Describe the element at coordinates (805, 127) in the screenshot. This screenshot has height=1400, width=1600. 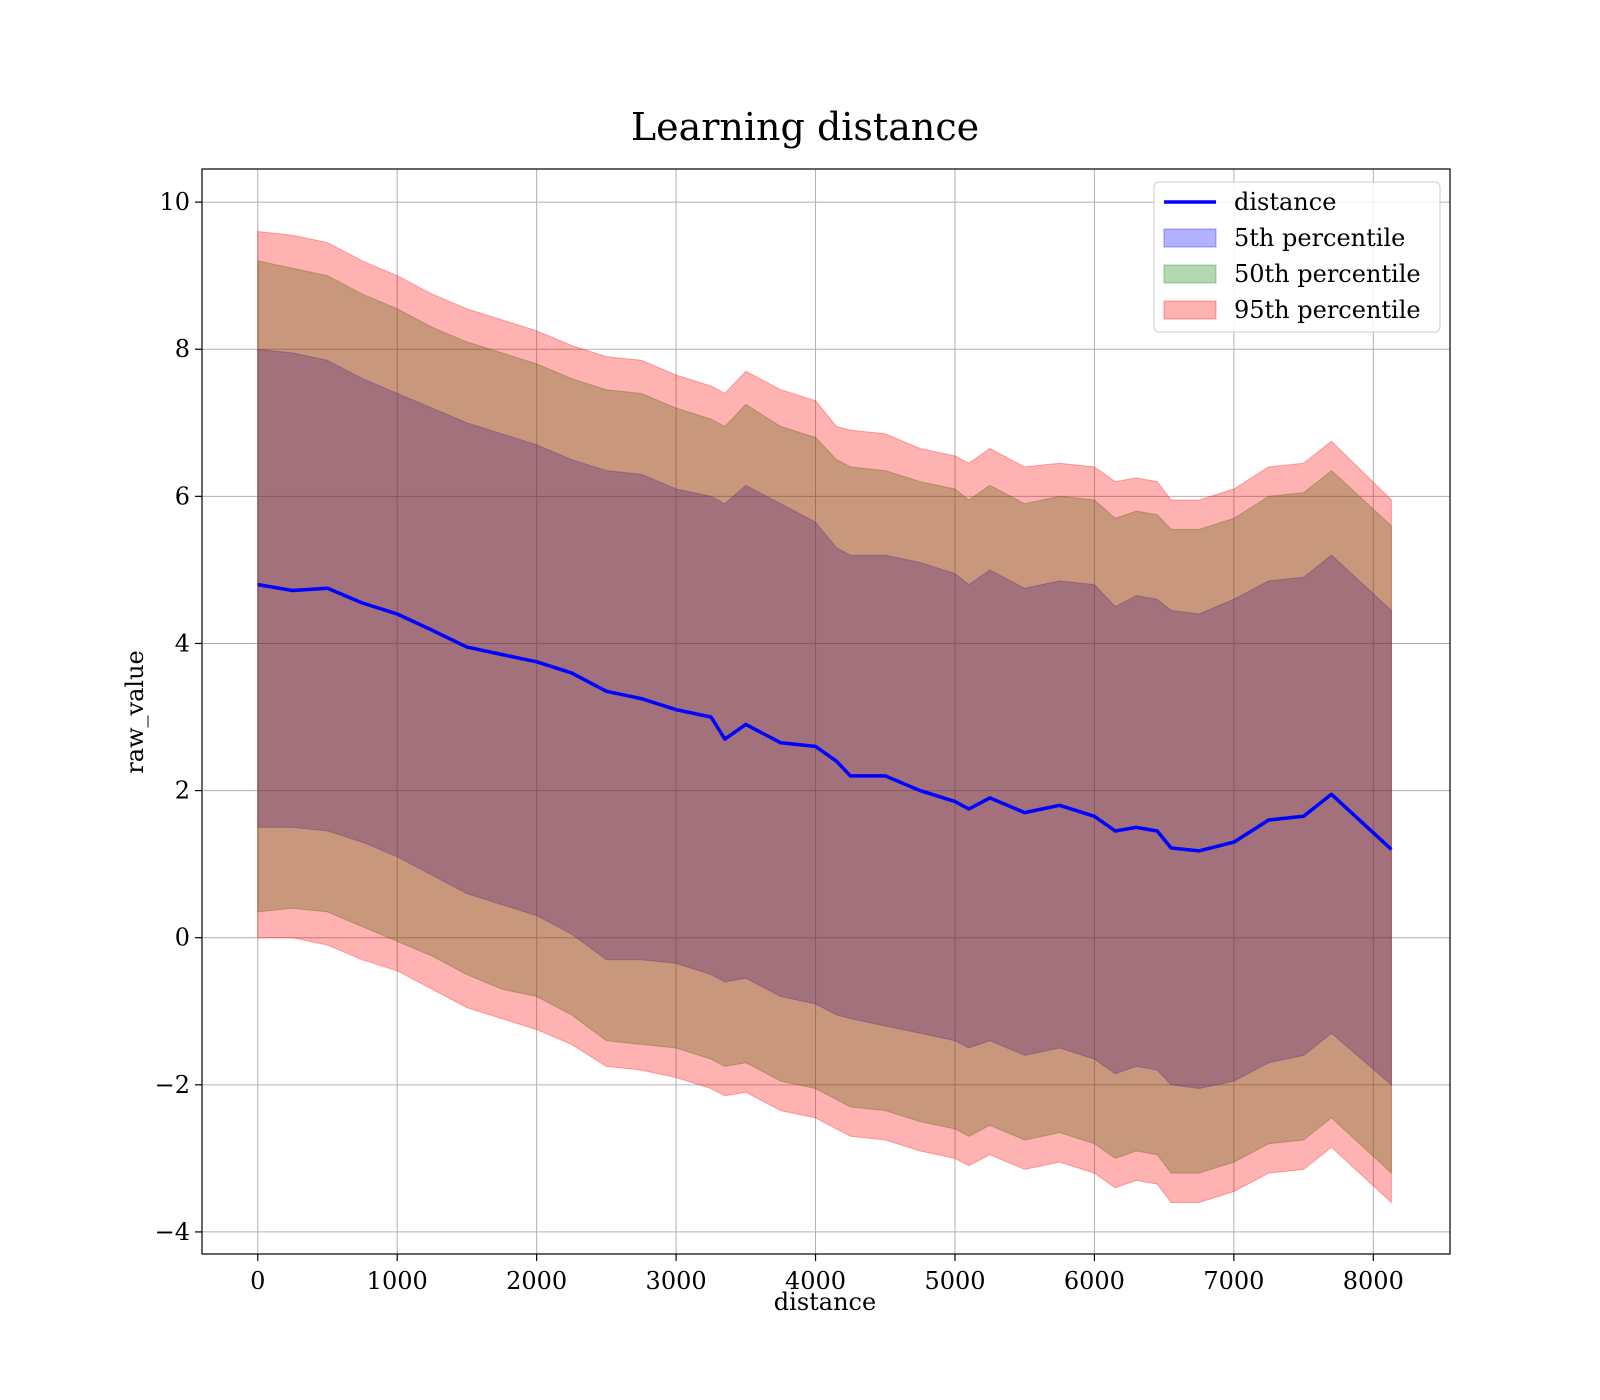
I see `chart-title: Learning distance` at that location.